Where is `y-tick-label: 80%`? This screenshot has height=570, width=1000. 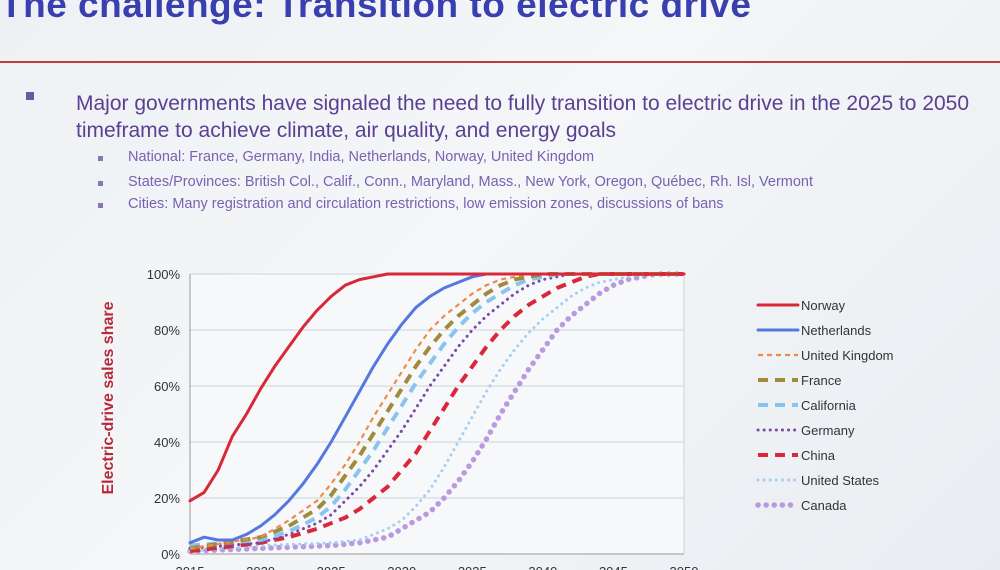
y-tick-label: 80% is located at coordinates (167, 330).